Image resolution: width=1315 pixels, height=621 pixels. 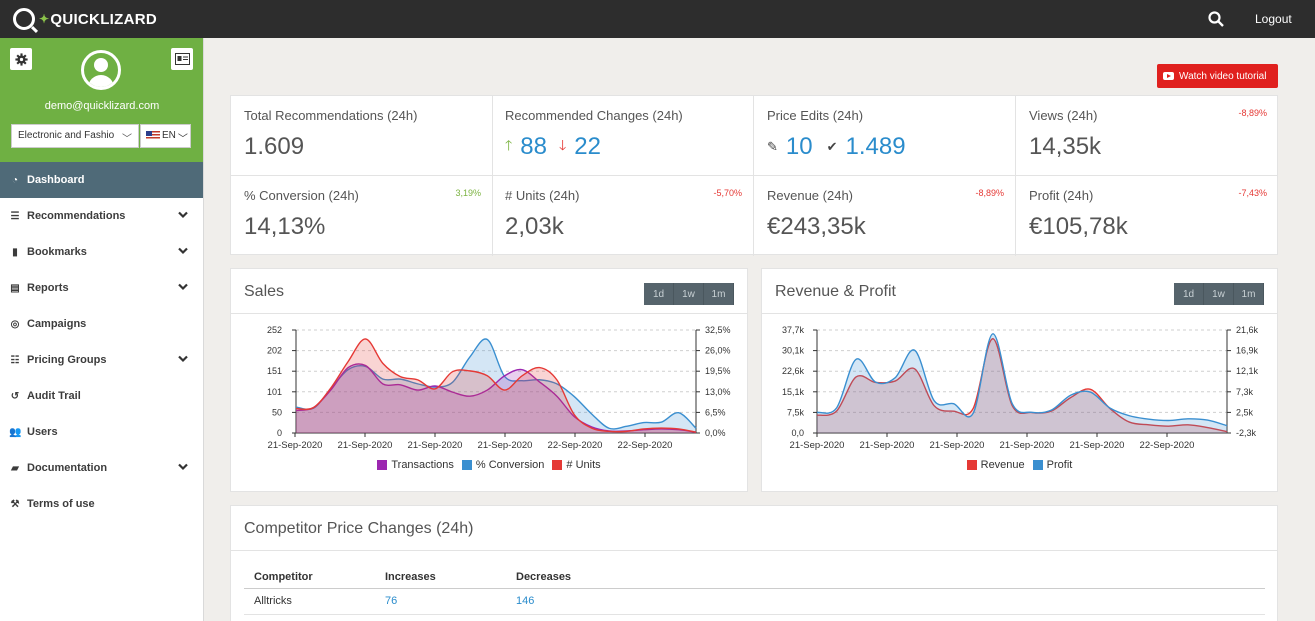 I want to click on stat-label: Recommended Changes (24h), so click(x=594, y=115).